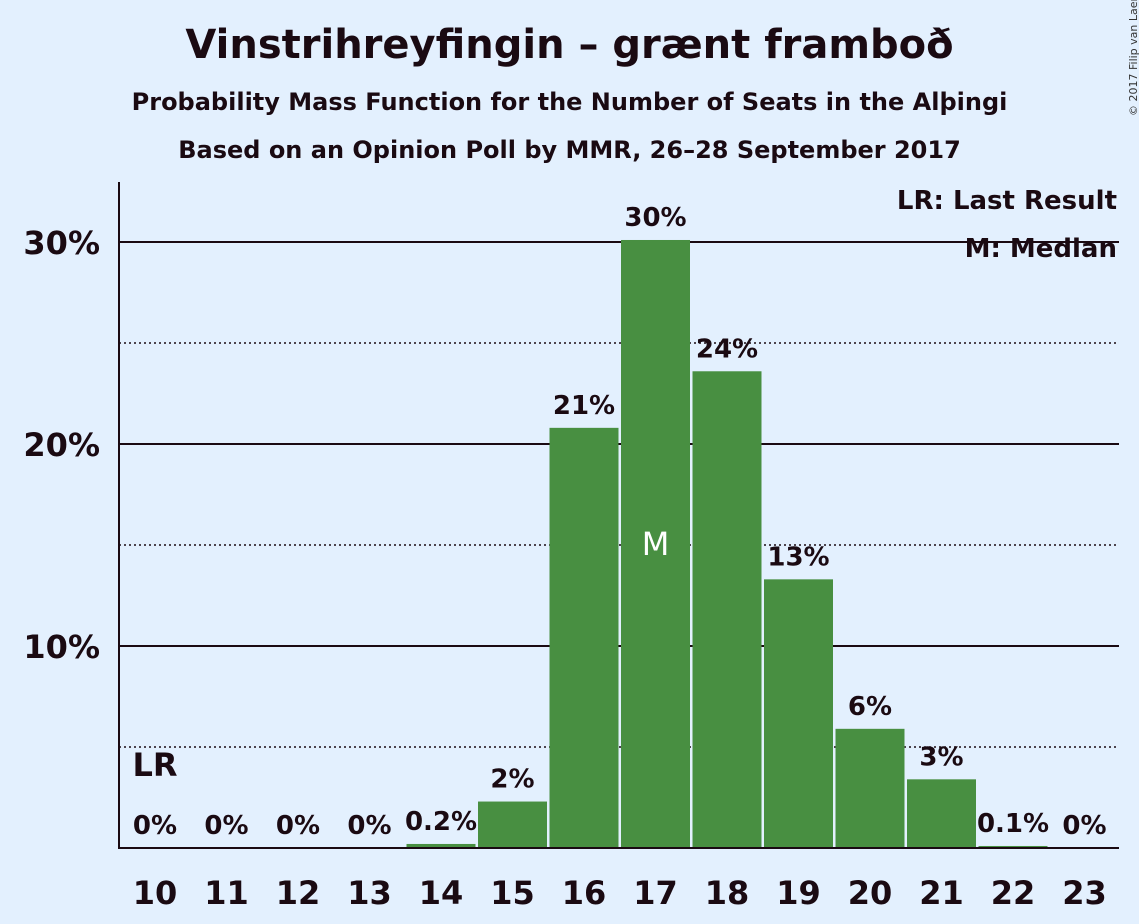 Image resolution: width=1139 pixels, height=924 pixels. I want to click on median-marker: M, so click(656, 544).